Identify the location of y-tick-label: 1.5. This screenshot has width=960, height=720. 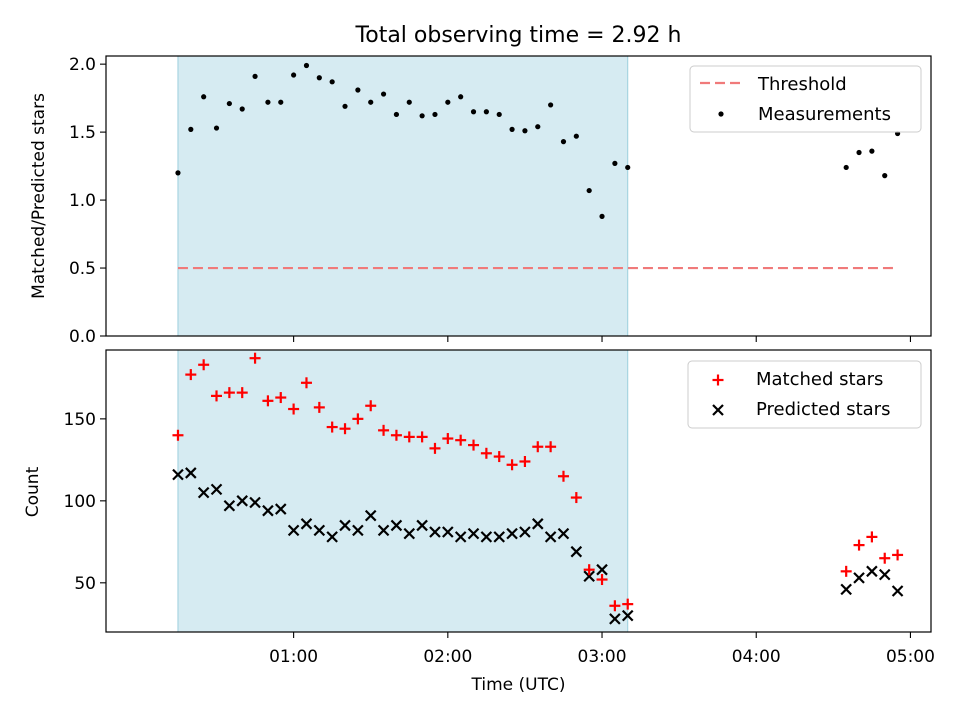
(82, 133).